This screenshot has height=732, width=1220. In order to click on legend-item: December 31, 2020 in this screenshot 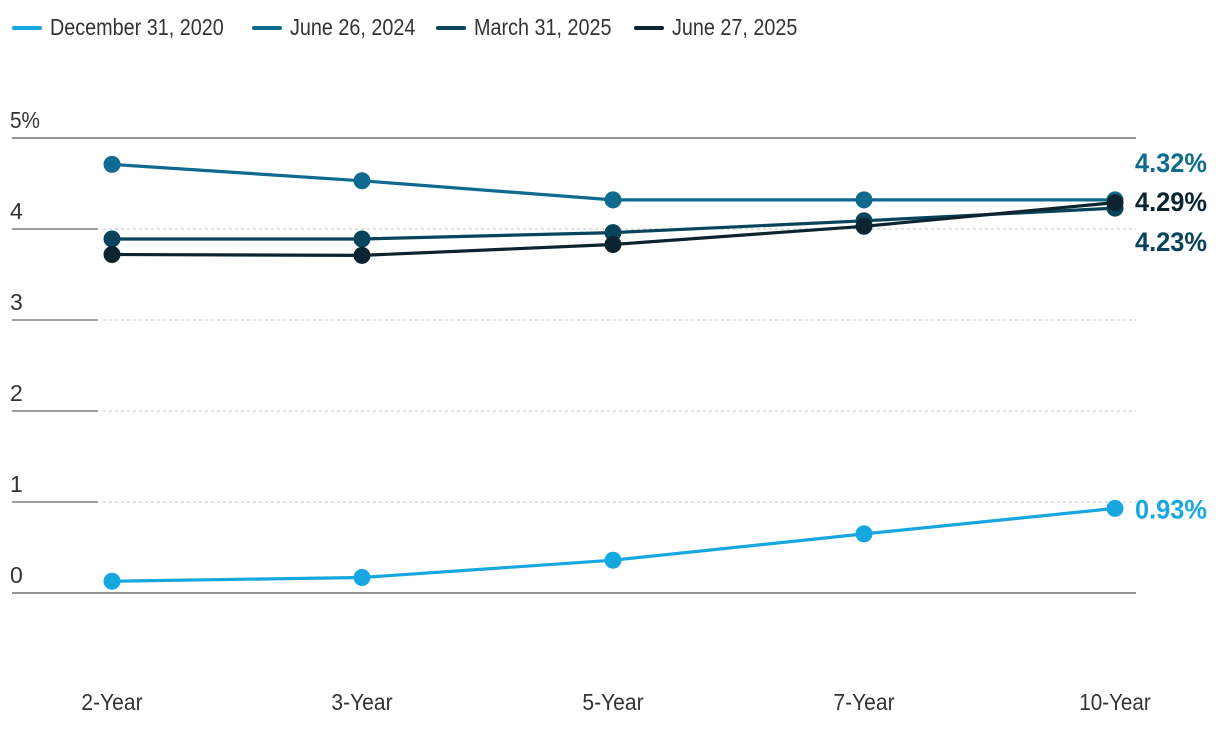, I will do `click(121, 27)`.